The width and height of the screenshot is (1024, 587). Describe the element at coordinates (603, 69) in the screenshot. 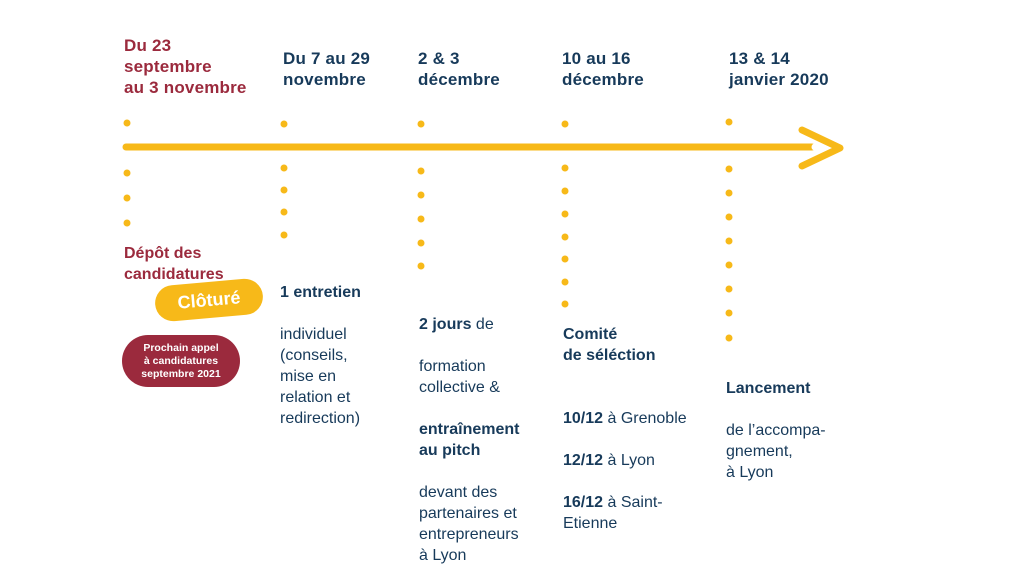

I see `step4-date: 10 au 16 décembre` at that location.